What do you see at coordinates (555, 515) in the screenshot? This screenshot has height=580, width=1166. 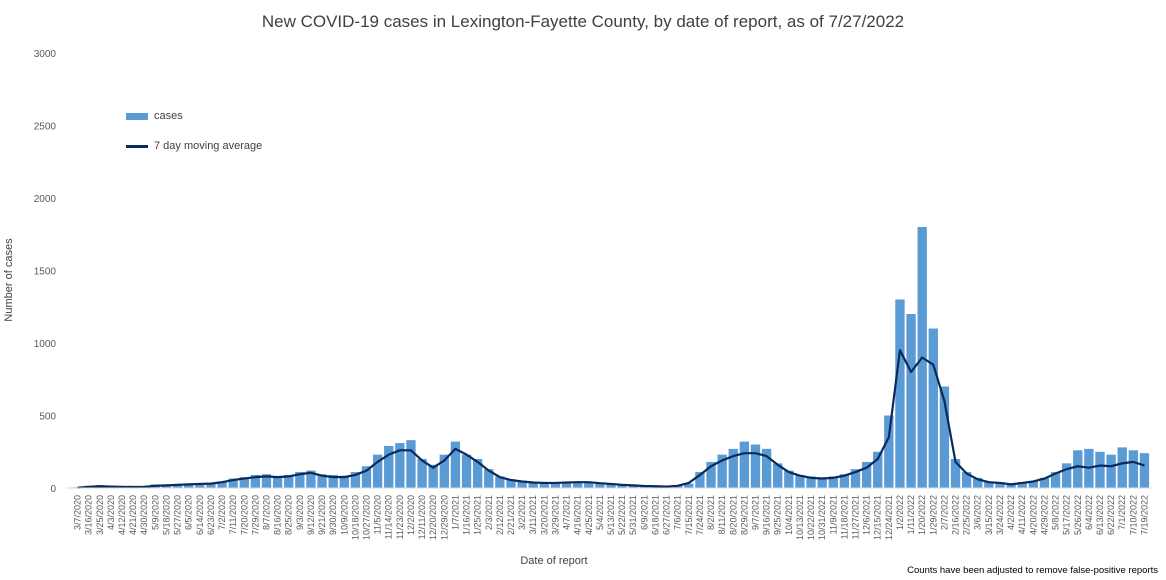 I see `x-tick-label: 3/29/2021` at bounding box center [555, 515].